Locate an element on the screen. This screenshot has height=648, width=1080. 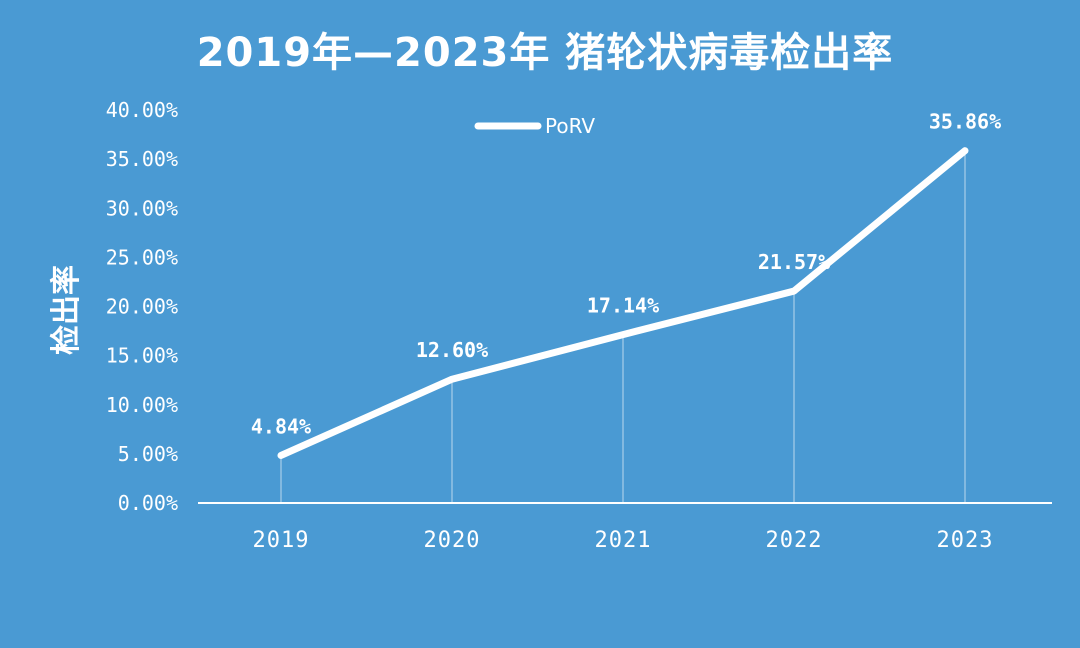
y-tick-label: 20.00% is located at coordinates (142, 307).